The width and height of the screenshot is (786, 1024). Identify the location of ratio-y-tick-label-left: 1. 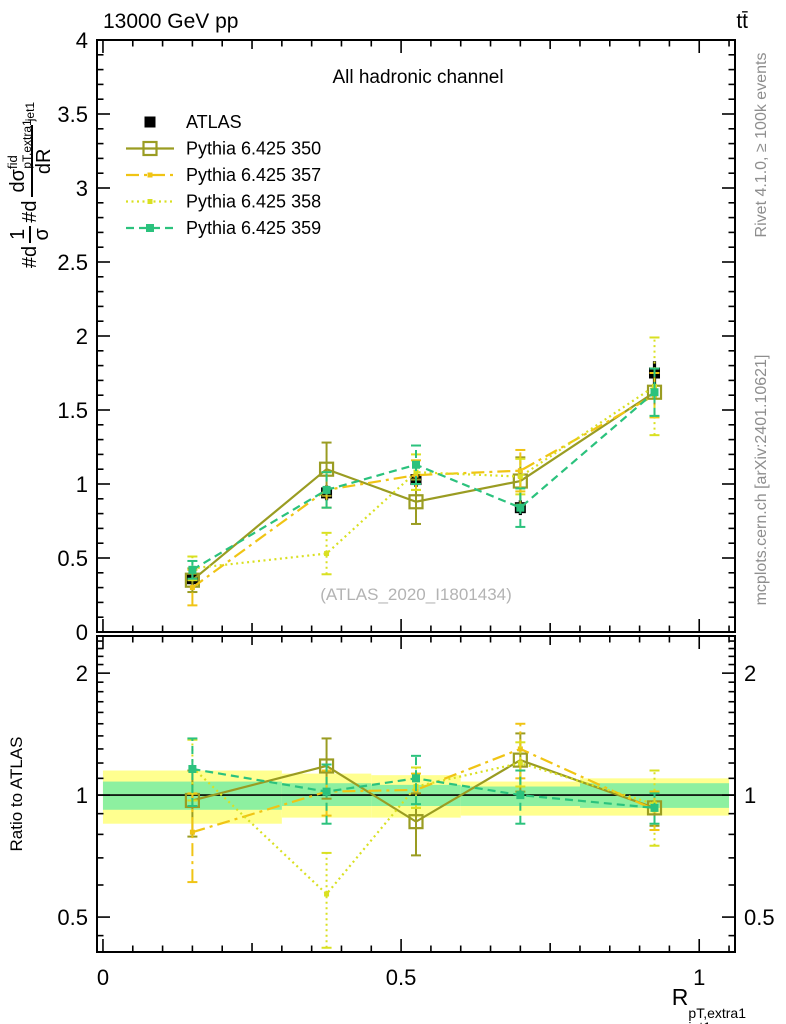
(82, 795).